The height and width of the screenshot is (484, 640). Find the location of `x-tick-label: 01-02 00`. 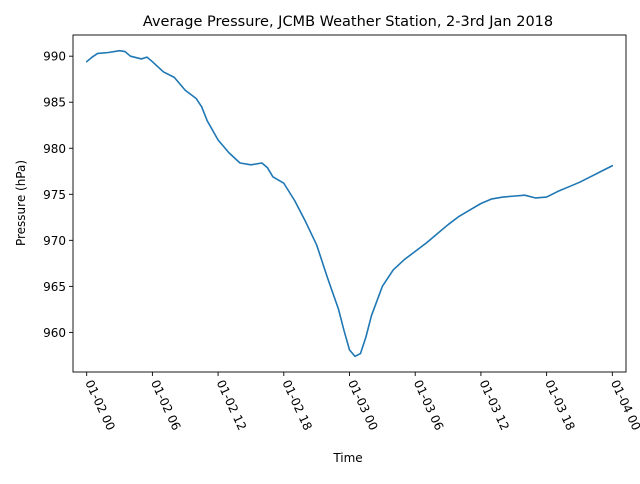

x-tick-label: 01-02 00 is located at coordinates (99, 405).